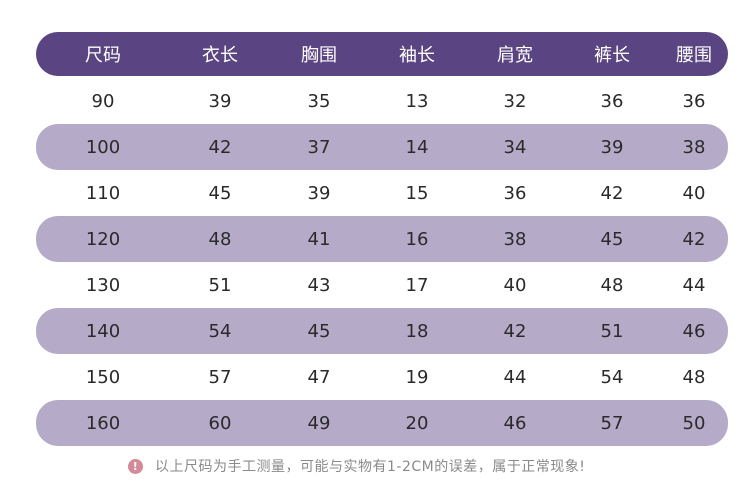 This screenshot has width=750, height=484. What do you see at coordinates (417, 377) in the screenshot?
I see `cell-sleeve: 19` at bounding box center [417, 377].